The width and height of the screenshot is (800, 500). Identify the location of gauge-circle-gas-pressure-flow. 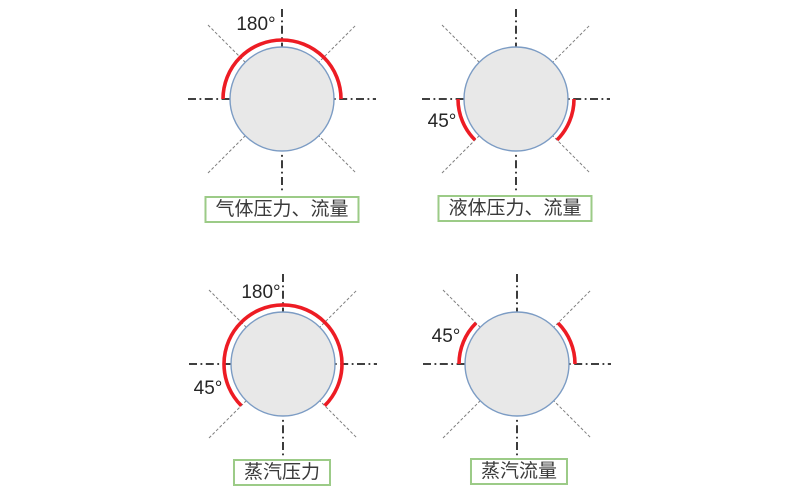
(282, 99).